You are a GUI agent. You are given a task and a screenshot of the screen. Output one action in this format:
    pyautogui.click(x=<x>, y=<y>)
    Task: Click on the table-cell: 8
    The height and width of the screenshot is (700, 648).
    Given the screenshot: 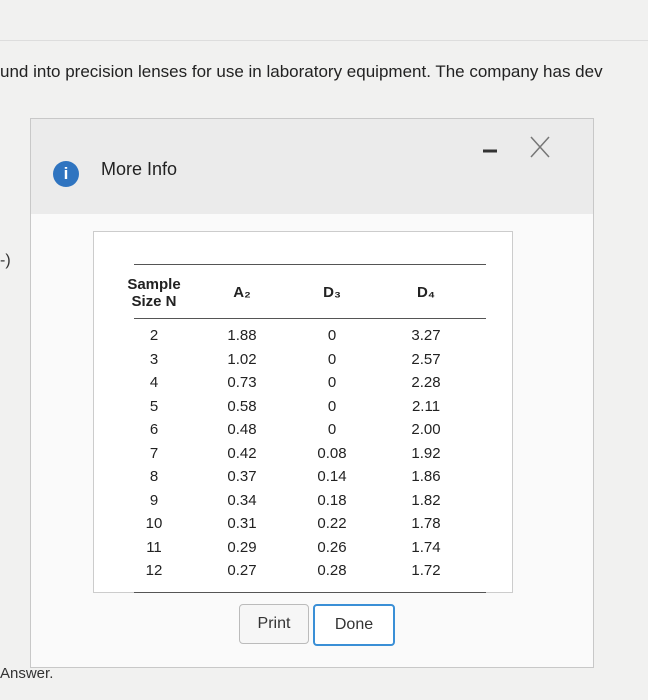 What is the action you would take?
    pyautogui.click(x=154, y=476)
    